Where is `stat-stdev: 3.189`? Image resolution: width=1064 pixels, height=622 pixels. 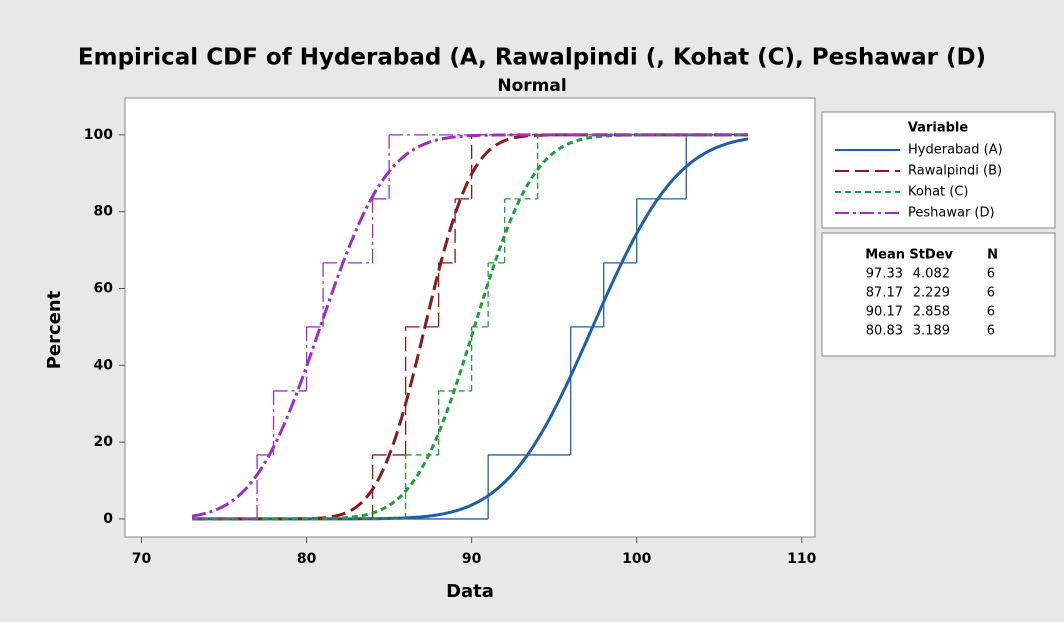 stat-stdev: 3.189 is located at coordinates (931, 331).